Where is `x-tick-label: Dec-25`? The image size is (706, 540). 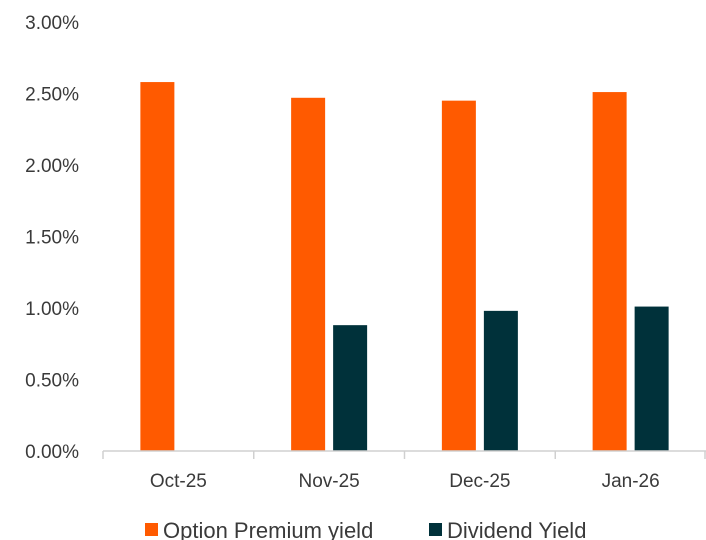
x-tick-label: Dec-25 is located at coordinates (479, 481).